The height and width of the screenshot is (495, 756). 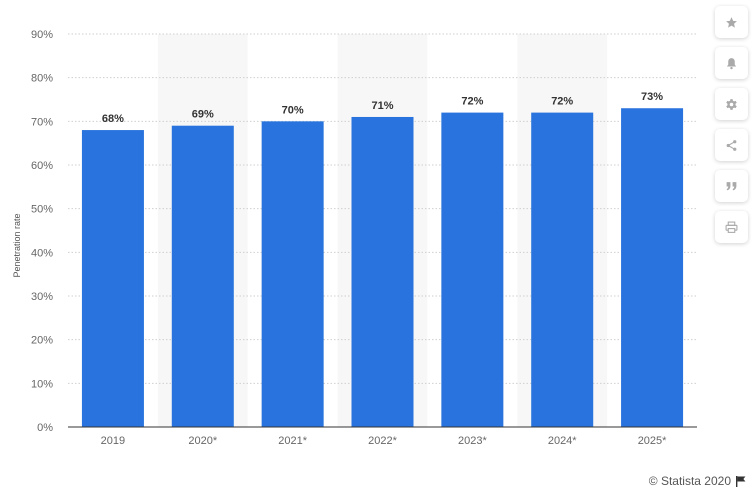 I want to click on y-tick-label: 30%, so click(x=42, y=297).